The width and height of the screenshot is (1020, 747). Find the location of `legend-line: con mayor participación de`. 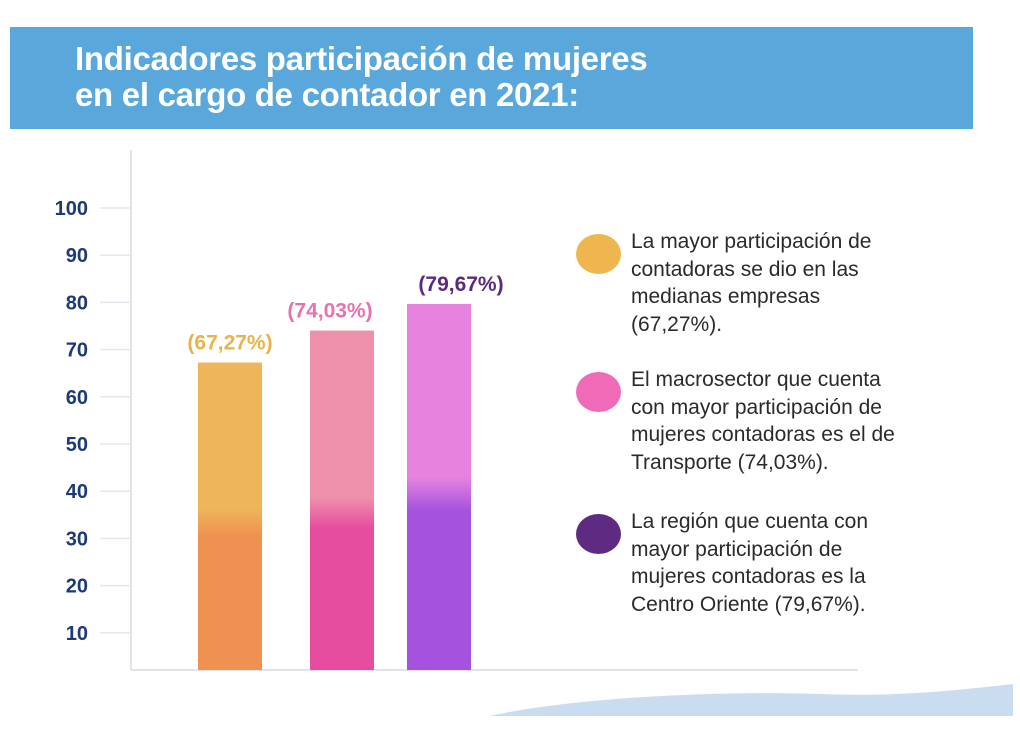

legend-line: con mayor participación de is located at coordinates (756, 407).